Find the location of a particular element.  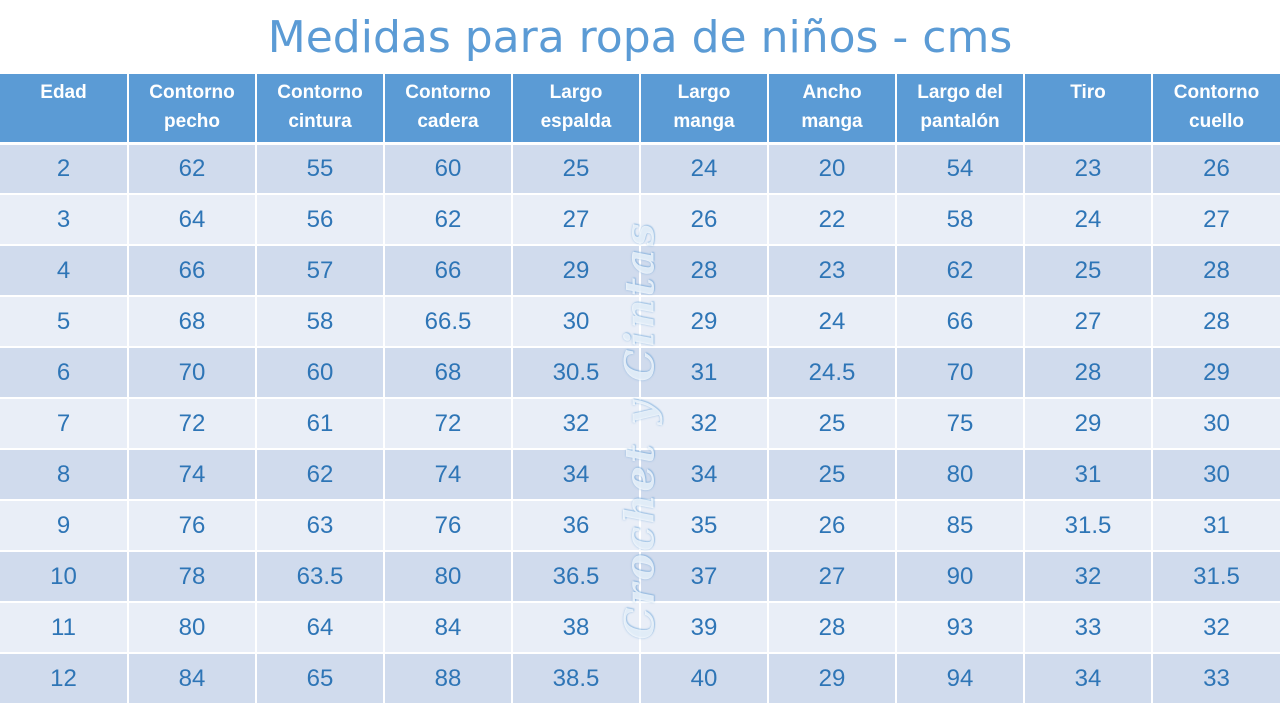

table-row: 6 70 60 68 30.5 31 24.5 70 28 29 is located at coordinates (640, 373).